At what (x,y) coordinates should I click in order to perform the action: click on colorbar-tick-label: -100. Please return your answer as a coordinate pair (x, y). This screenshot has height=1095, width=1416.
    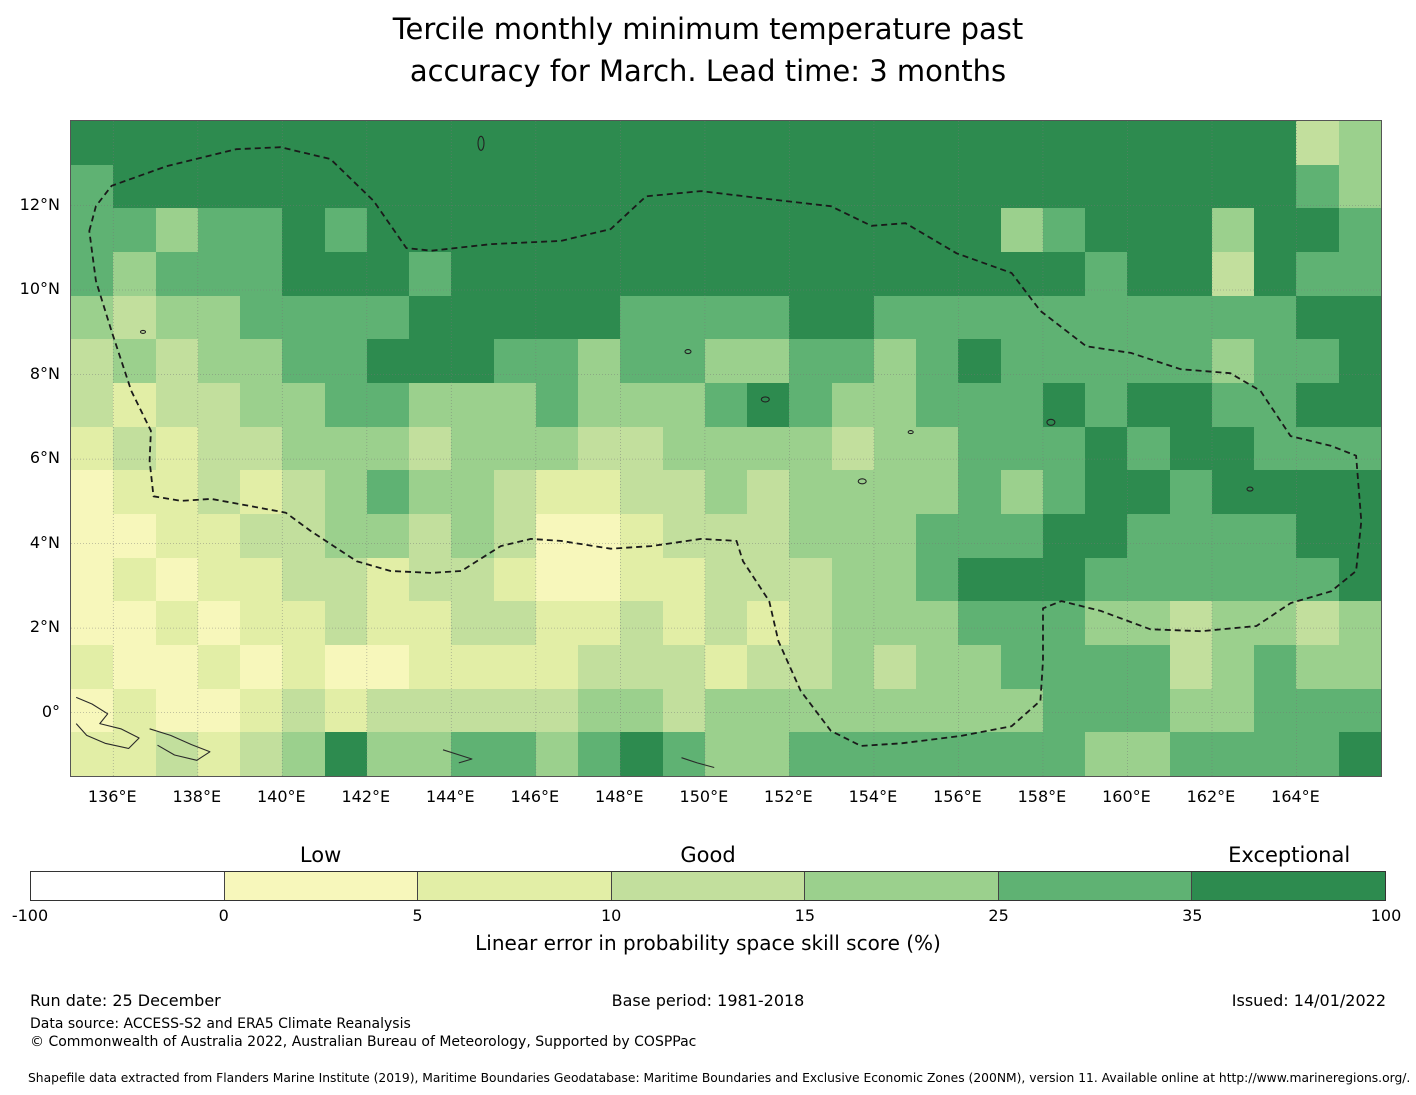
    Looking at the image, I should click on (30, 915).